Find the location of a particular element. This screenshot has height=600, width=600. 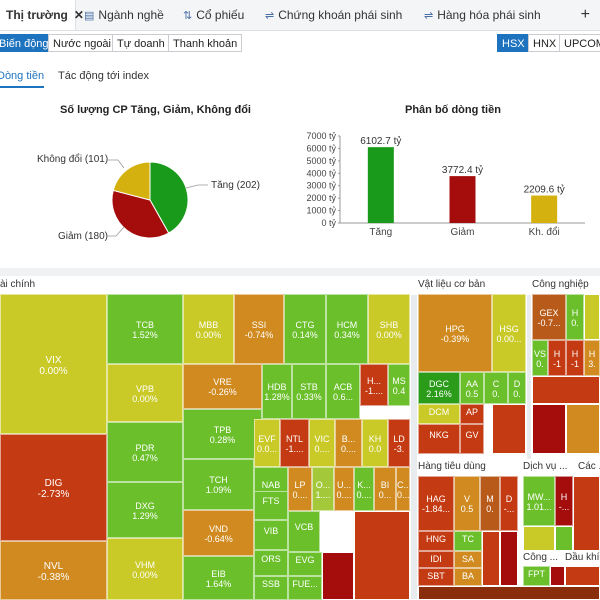

tile-hcm: HCM 0.34% is located at coordinates (347, 329).